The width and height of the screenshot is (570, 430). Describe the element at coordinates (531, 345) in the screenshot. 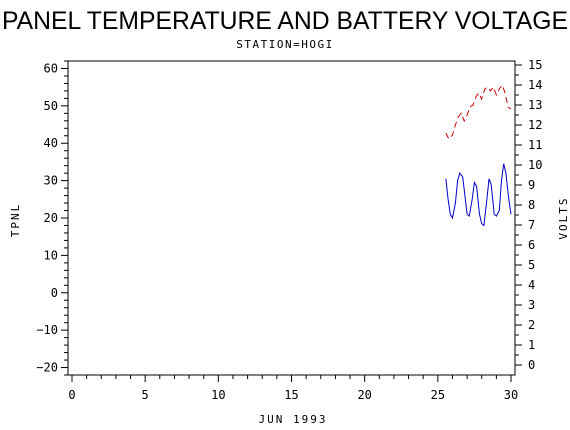

I see `y-right-tick-label: 1` at that location.